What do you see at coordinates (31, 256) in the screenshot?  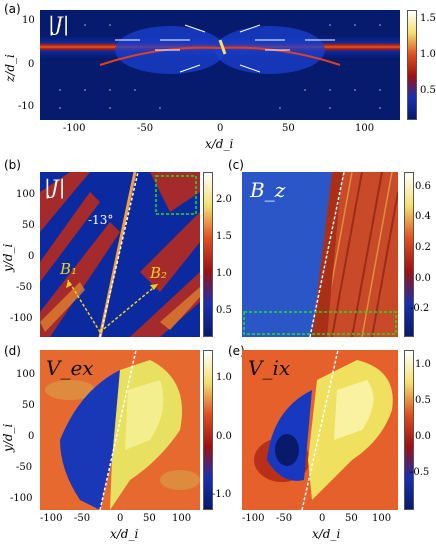 I see `panel-b-ytick: 0` at bounding box center [31, 256].